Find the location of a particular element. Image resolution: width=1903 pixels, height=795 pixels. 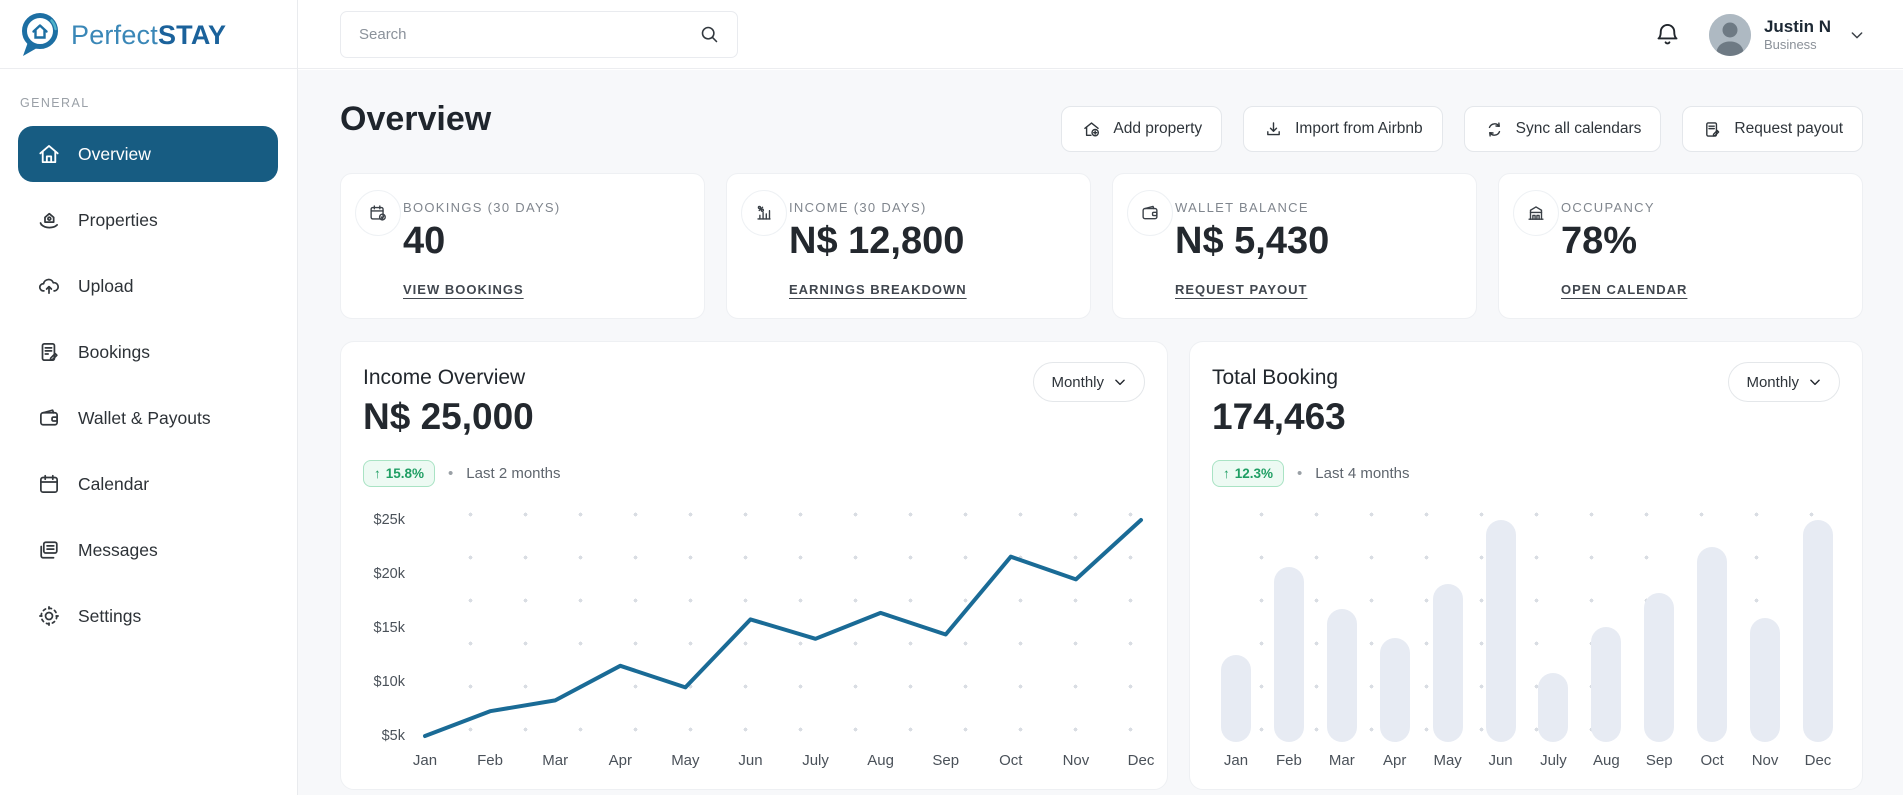

messages-icon is located at coordinates (49, 550).